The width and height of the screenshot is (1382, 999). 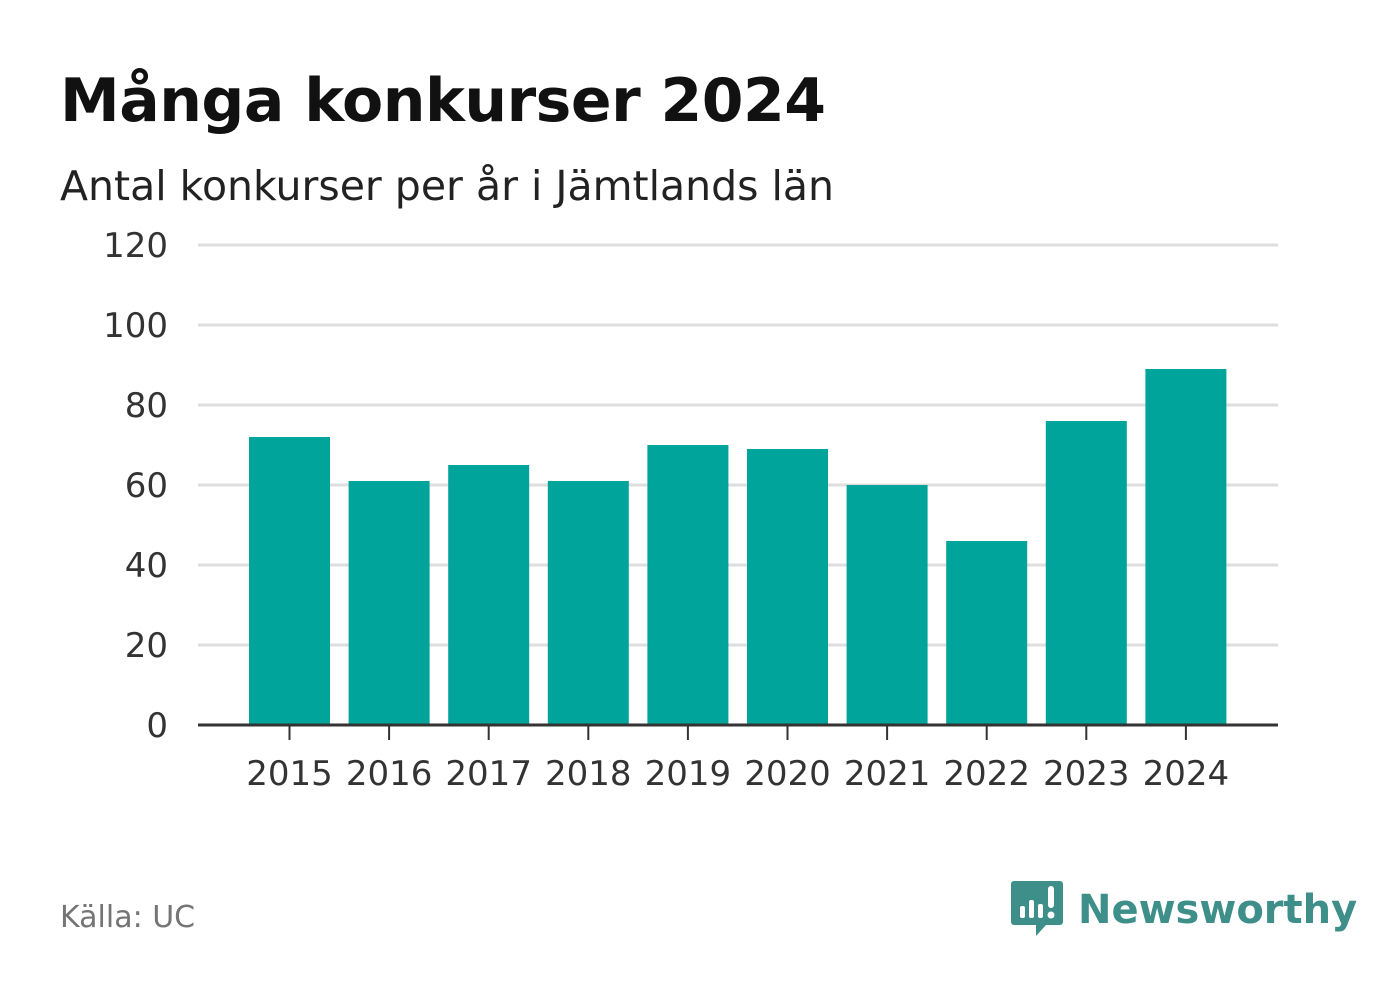 I want to click on bar-2023, so click(x=1086, y=573).